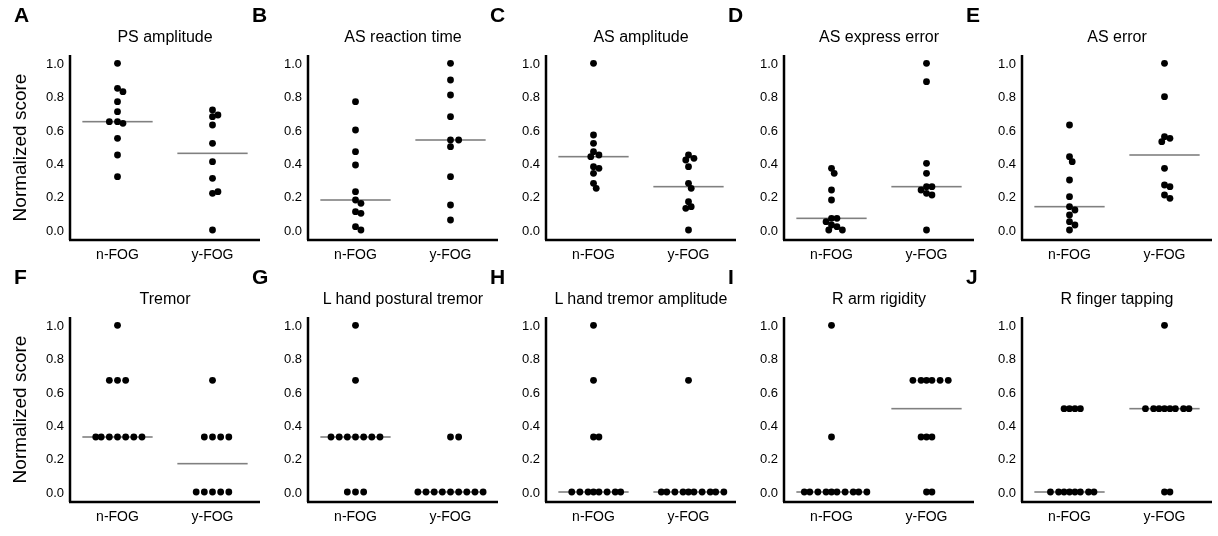 The image size is (1218, 536). What do you see at coordinates (879, 298) in the screenshot?
I see `chart-title: R arm rigidity` at bounding box center [879, 298].